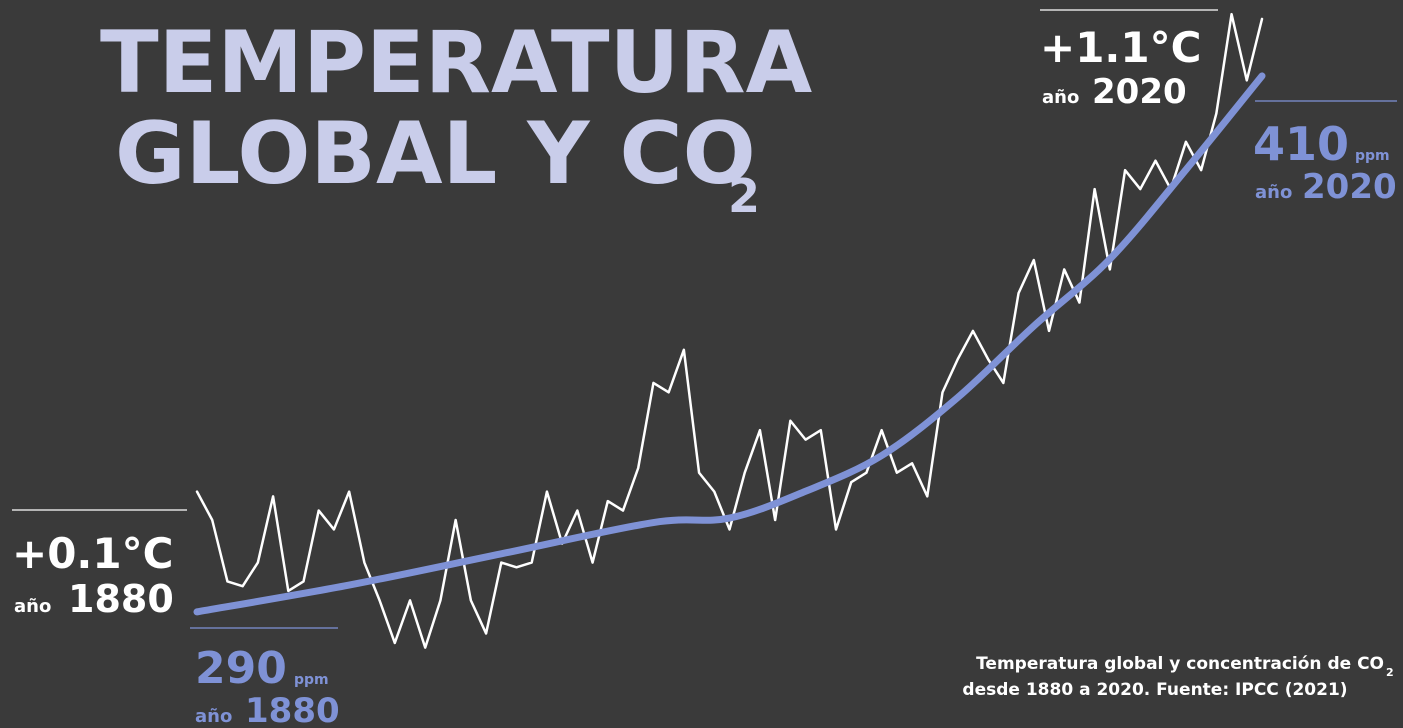 This screenshot has width=1403, height=728. What do you see at coordinates (744, 196) in the screenshot?
I see `title-subscript: 2` at bounding box center [744, 196].